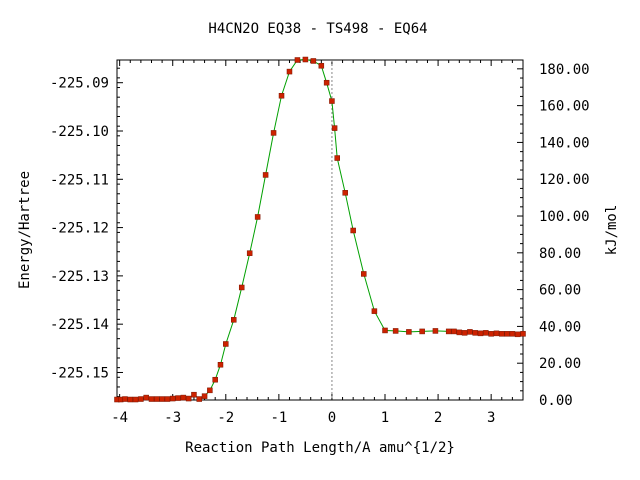  Describe the element at coordinates (556, 401) in the screenshot. I see `y2-tick-label: 0.00` at that location.